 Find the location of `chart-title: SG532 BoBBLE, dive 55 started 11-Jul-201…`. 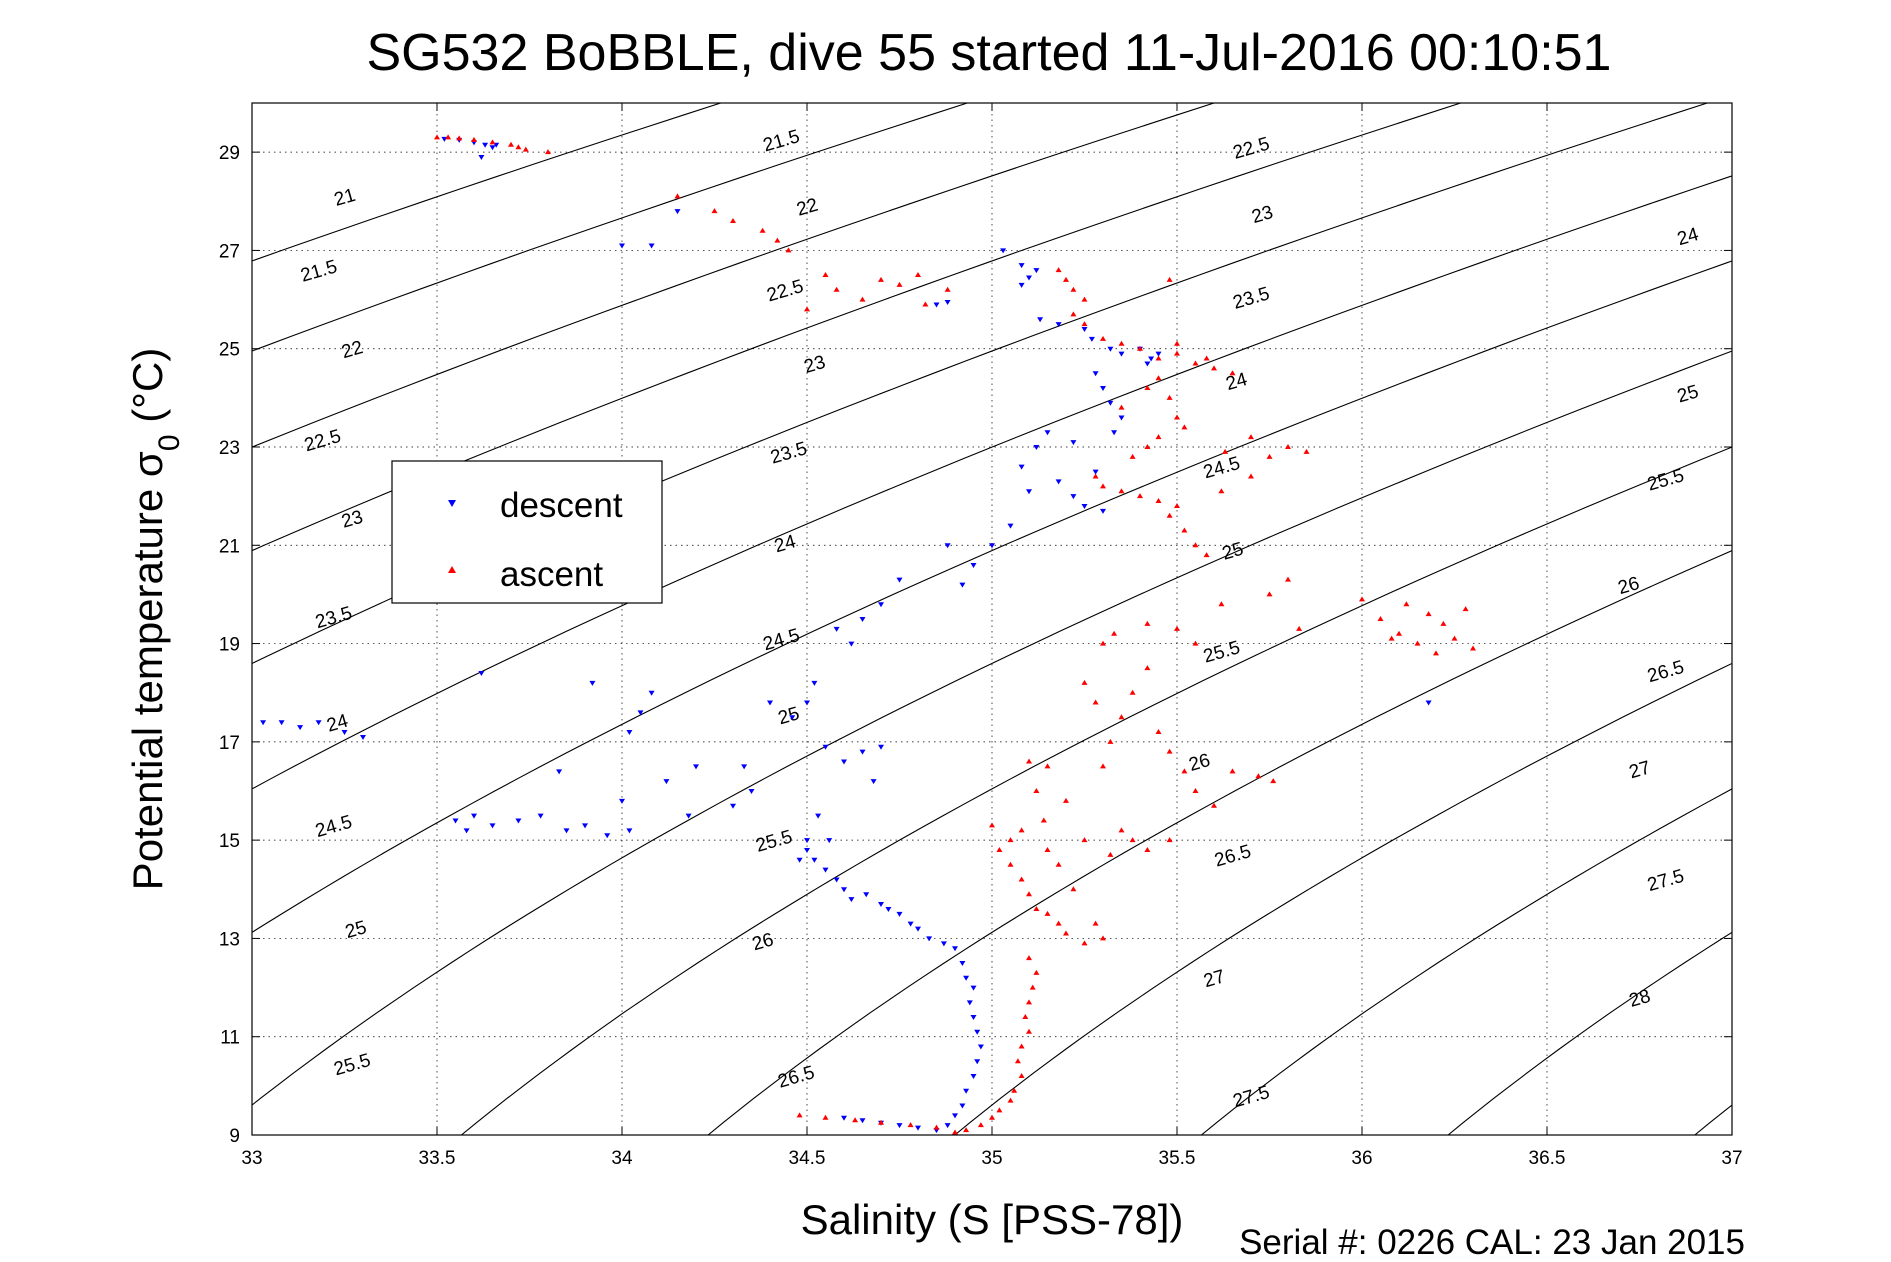

chart-title: SG532 BoBBLE, dive 55 started 11-Jul-201… is located at coordinates (989, 53).